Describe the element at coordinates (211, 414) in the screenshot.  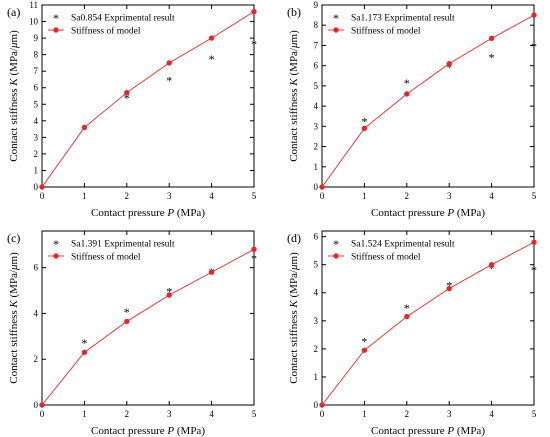
I see `x-tick-label: 4` at that location.